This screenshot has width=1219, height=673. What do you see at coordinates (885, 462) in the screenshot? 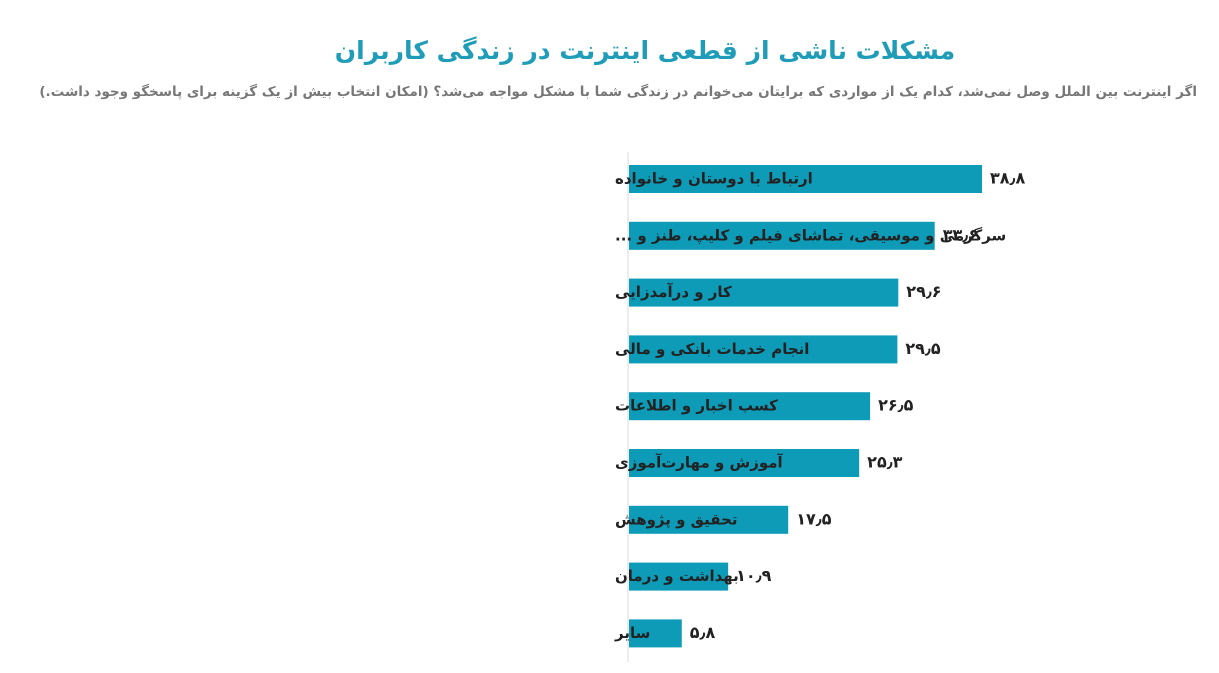
I see `value-label: ۲۵٫۳` at bounding box center [885, 462].